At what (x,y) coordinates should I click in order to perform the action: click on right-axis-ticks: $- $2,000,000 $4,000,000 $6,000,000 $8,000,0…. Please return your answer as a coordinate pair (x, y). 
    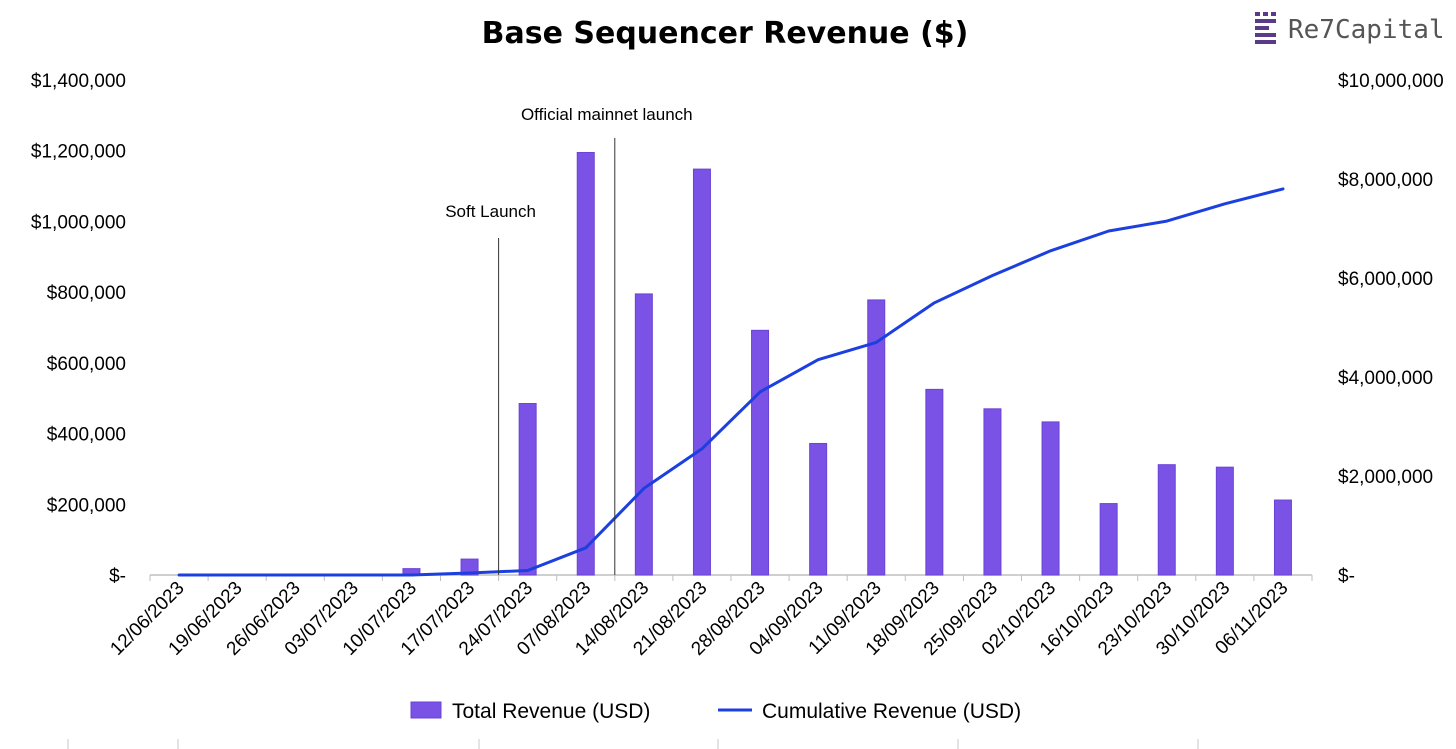
    Looking at the image, I should click on (1391, 329).